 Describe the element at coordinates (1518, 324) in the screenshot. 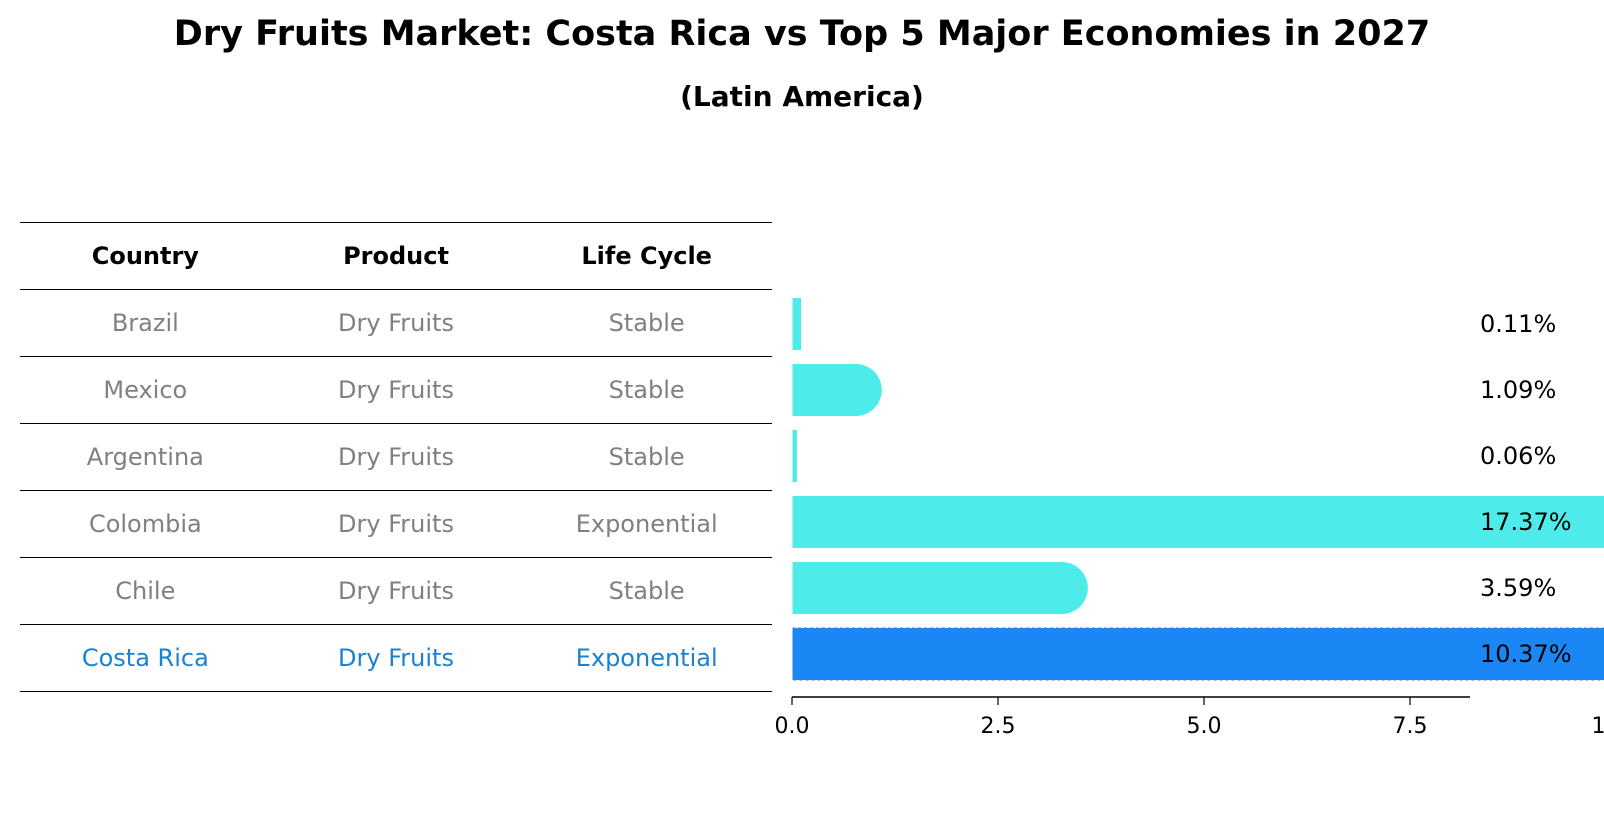

I see `value-label: 0.11%` at that location.